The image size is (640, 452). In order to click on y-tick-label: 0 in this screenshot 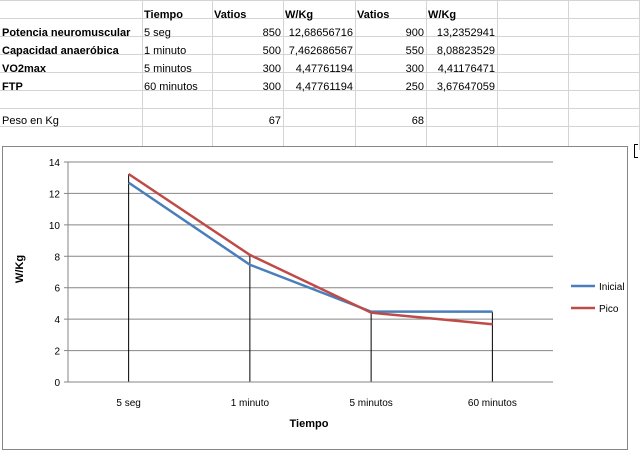, I will do `click(57, 383)`.